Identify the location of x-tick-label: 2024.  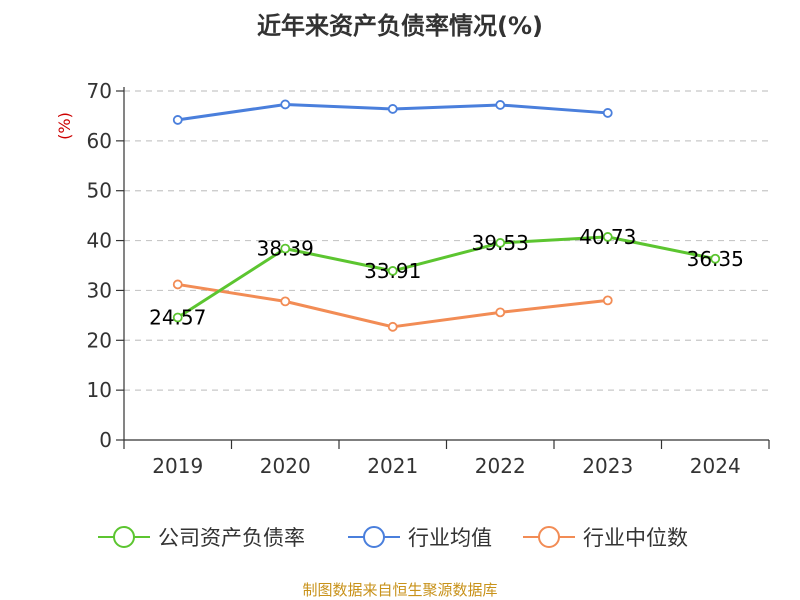
(715, 466).